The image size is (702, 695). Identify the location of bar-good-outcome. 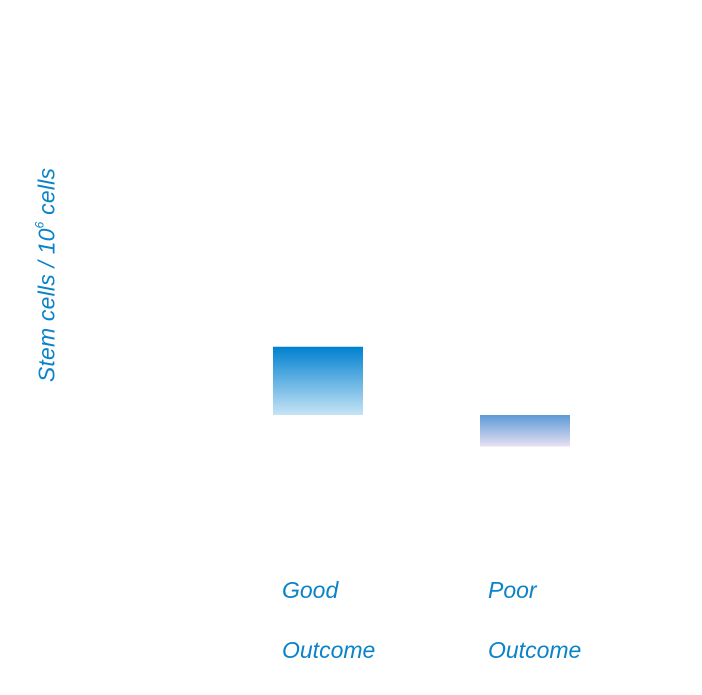
(318, 380).